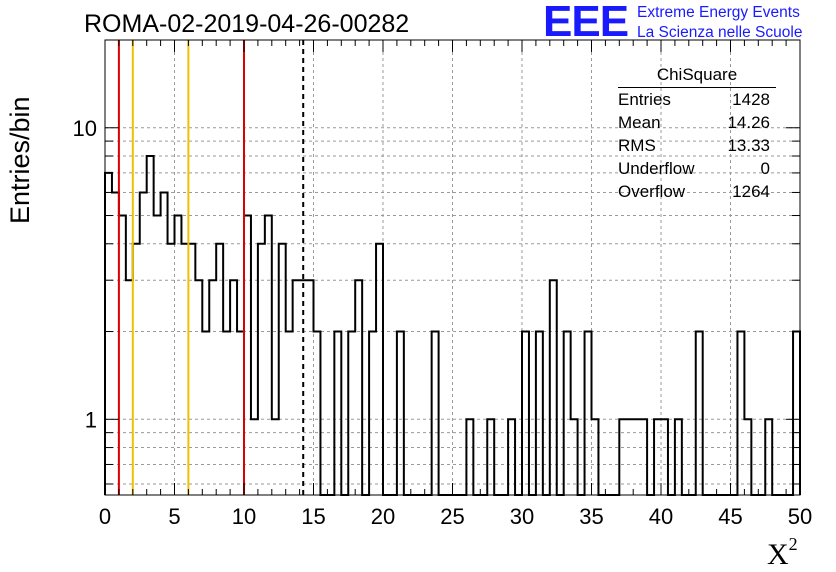 The width and height of the screenshot is (836, 572). What do you see at coordinates (697, 122) in the screenshot?
I see `stats-row: Mean 14.26` at bounding box center [697, 122].